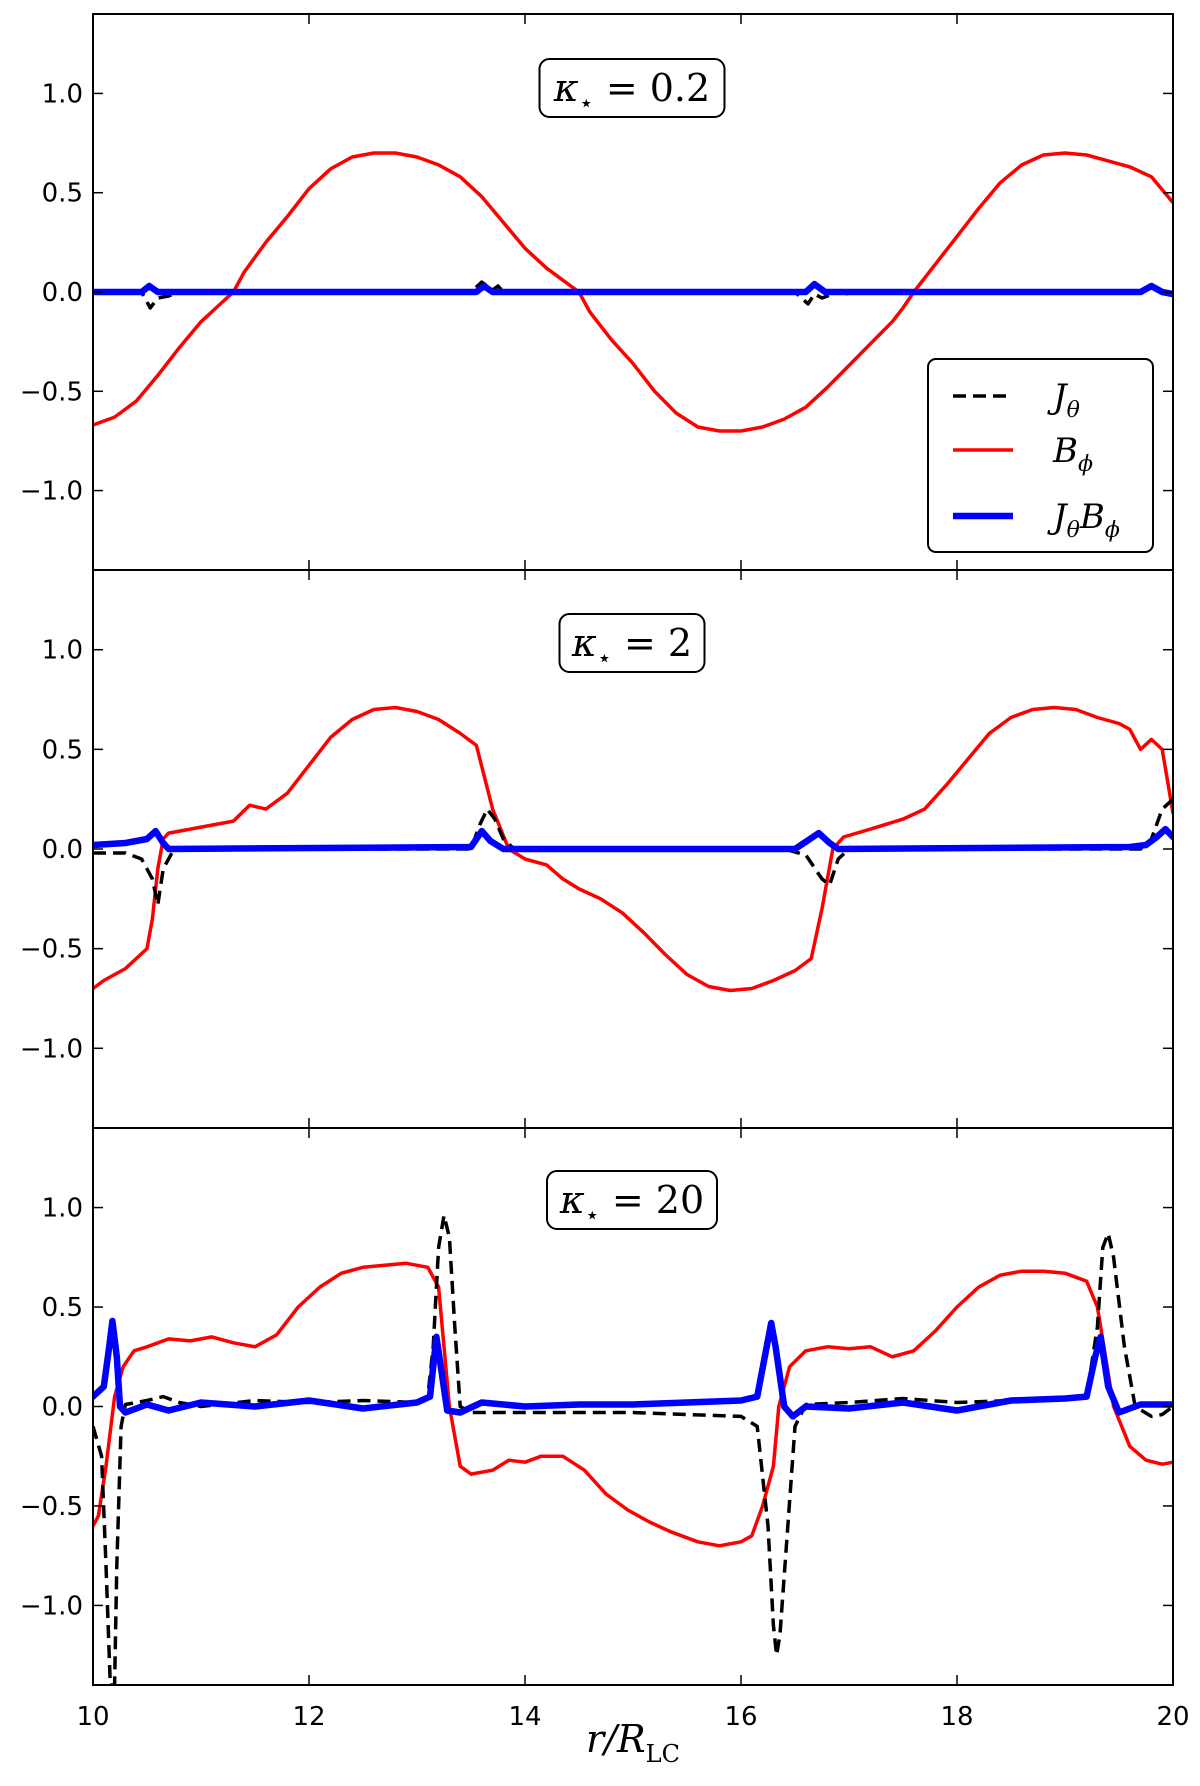 The image size is (1200, 1786). I want to click on series-line-j-theta, so click(633, 852).